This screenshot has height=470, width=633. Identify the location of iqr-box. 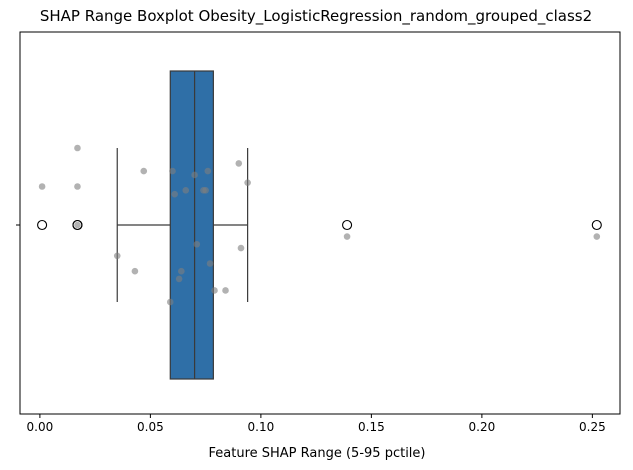
(191, 225).